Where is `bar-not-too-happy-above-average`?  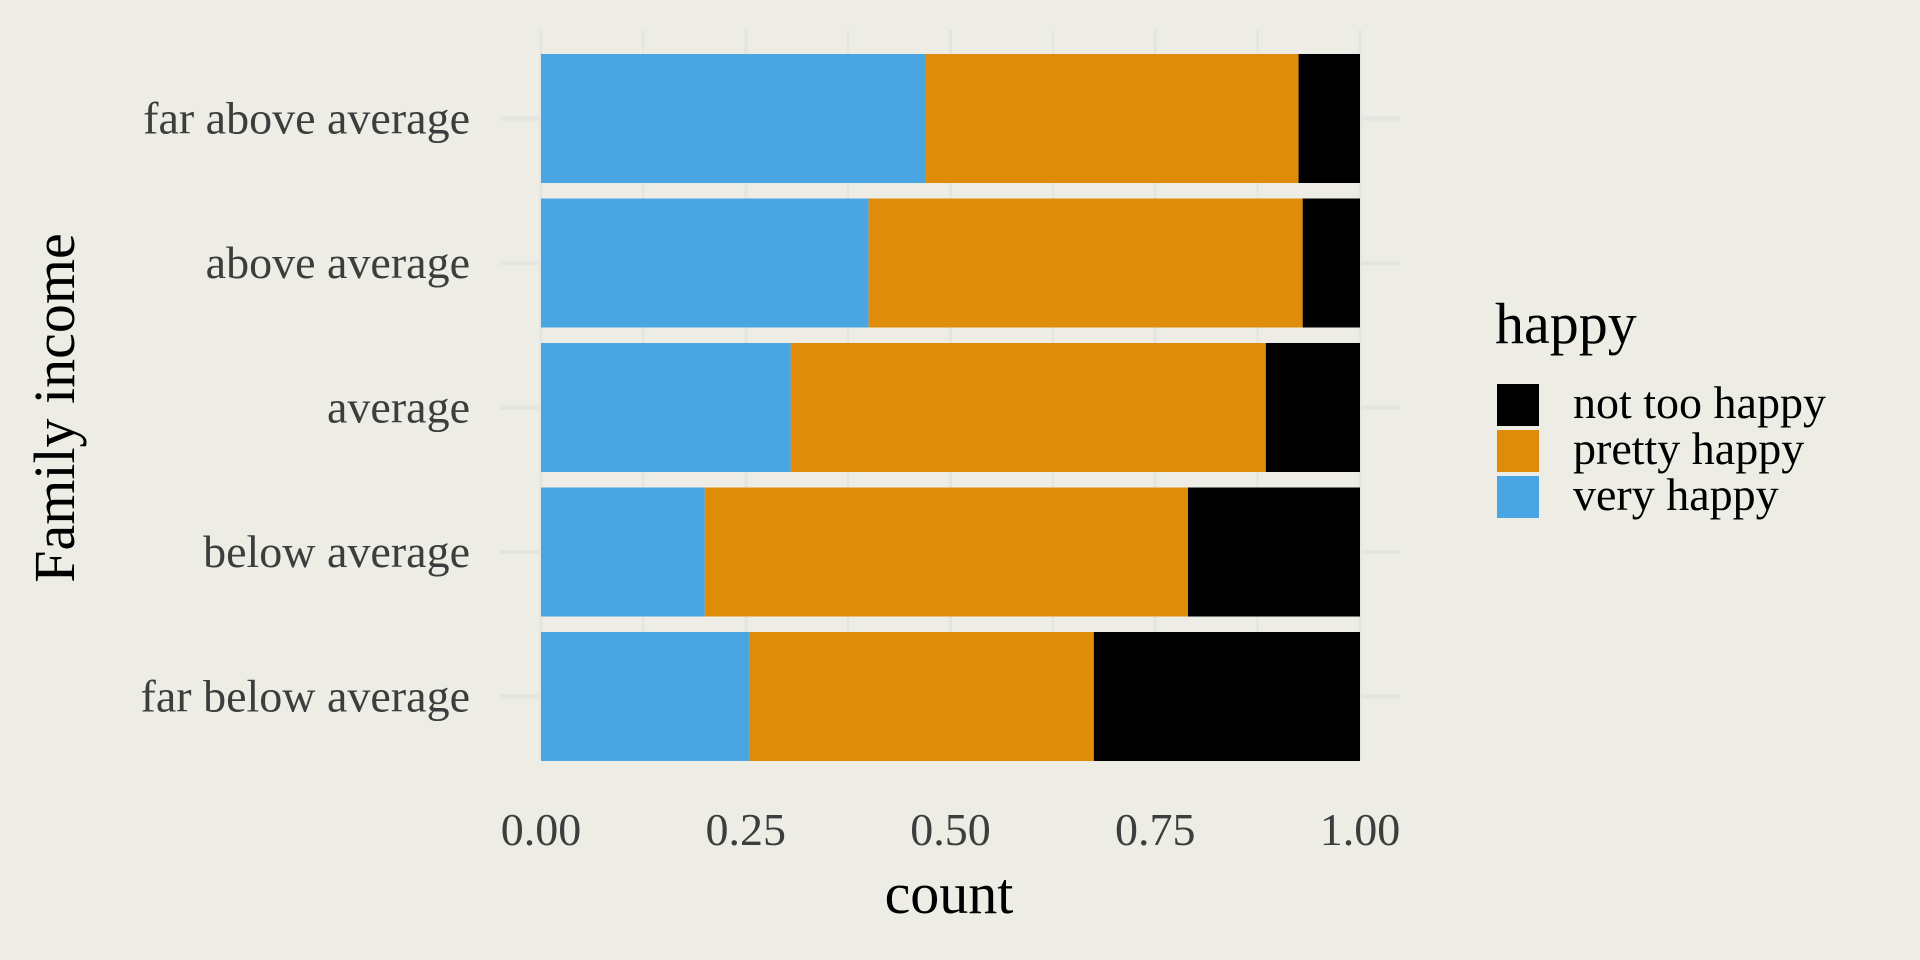 bar-not-too-happy-above-average is located at coordinates (1331, 263).